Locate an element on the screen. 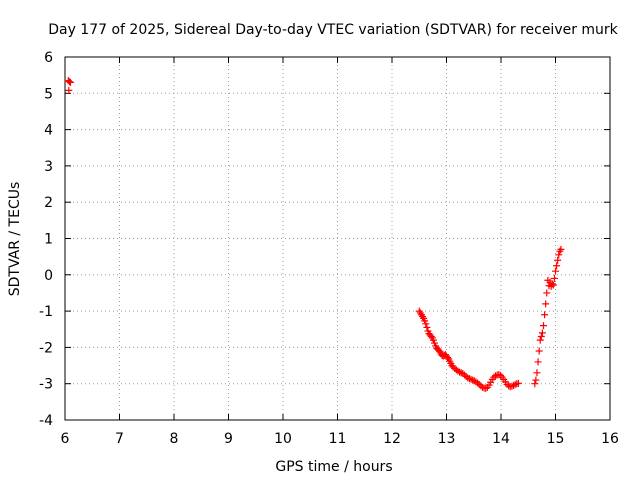  x-tick-label: 11 is located at coordinates (338, 439).